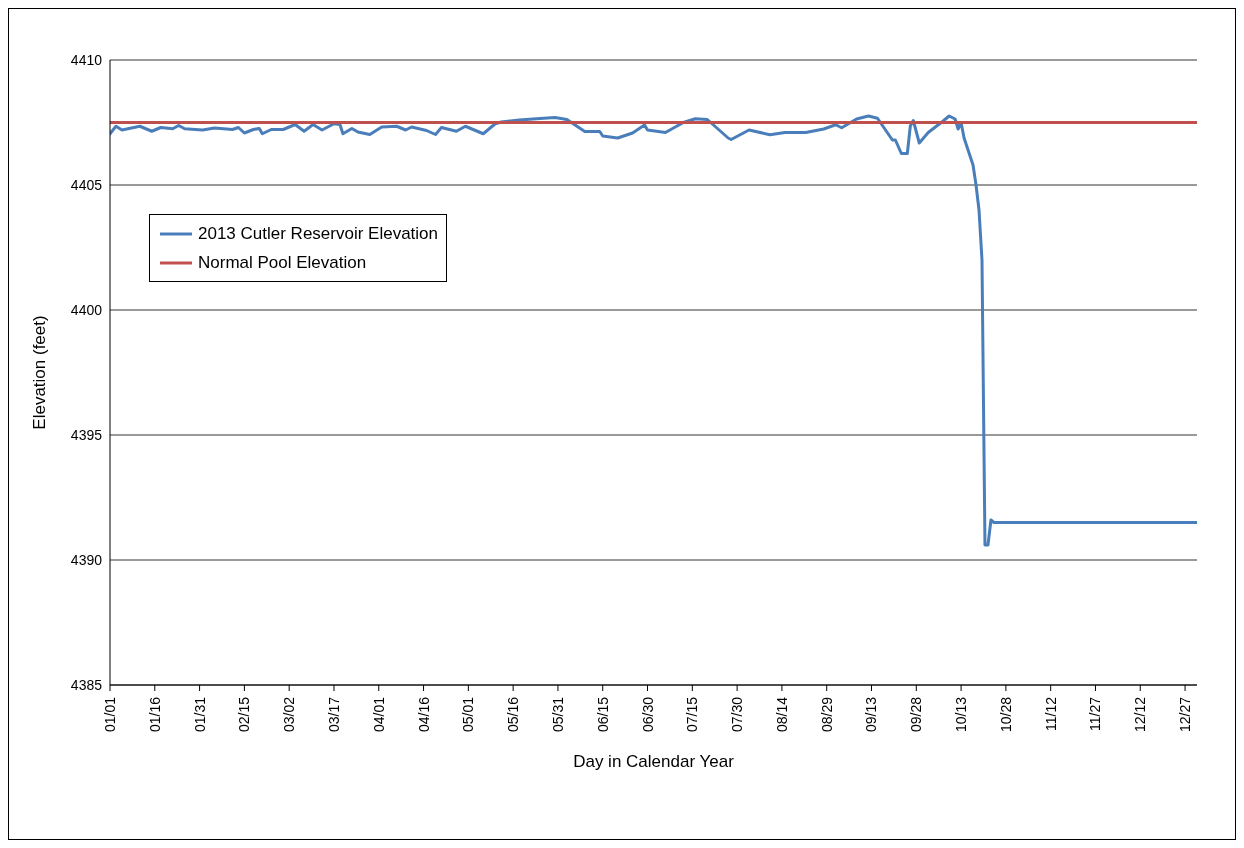  Describe the element at coordinates (1050, 713) in the screenshot. I see `x-tick-label: 11/12` at that location.